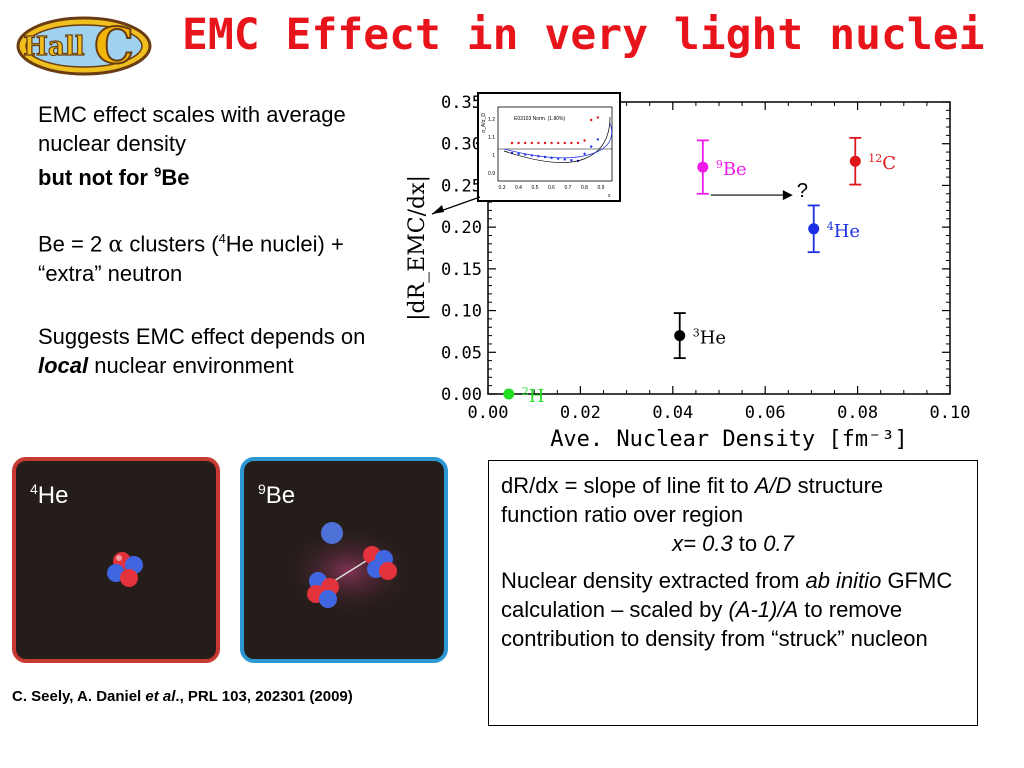  What do you see at coordinates (568, 188) in the screenshot?
I see `inset-x-tick-label: 0.7` at bounding box center [568, 188].